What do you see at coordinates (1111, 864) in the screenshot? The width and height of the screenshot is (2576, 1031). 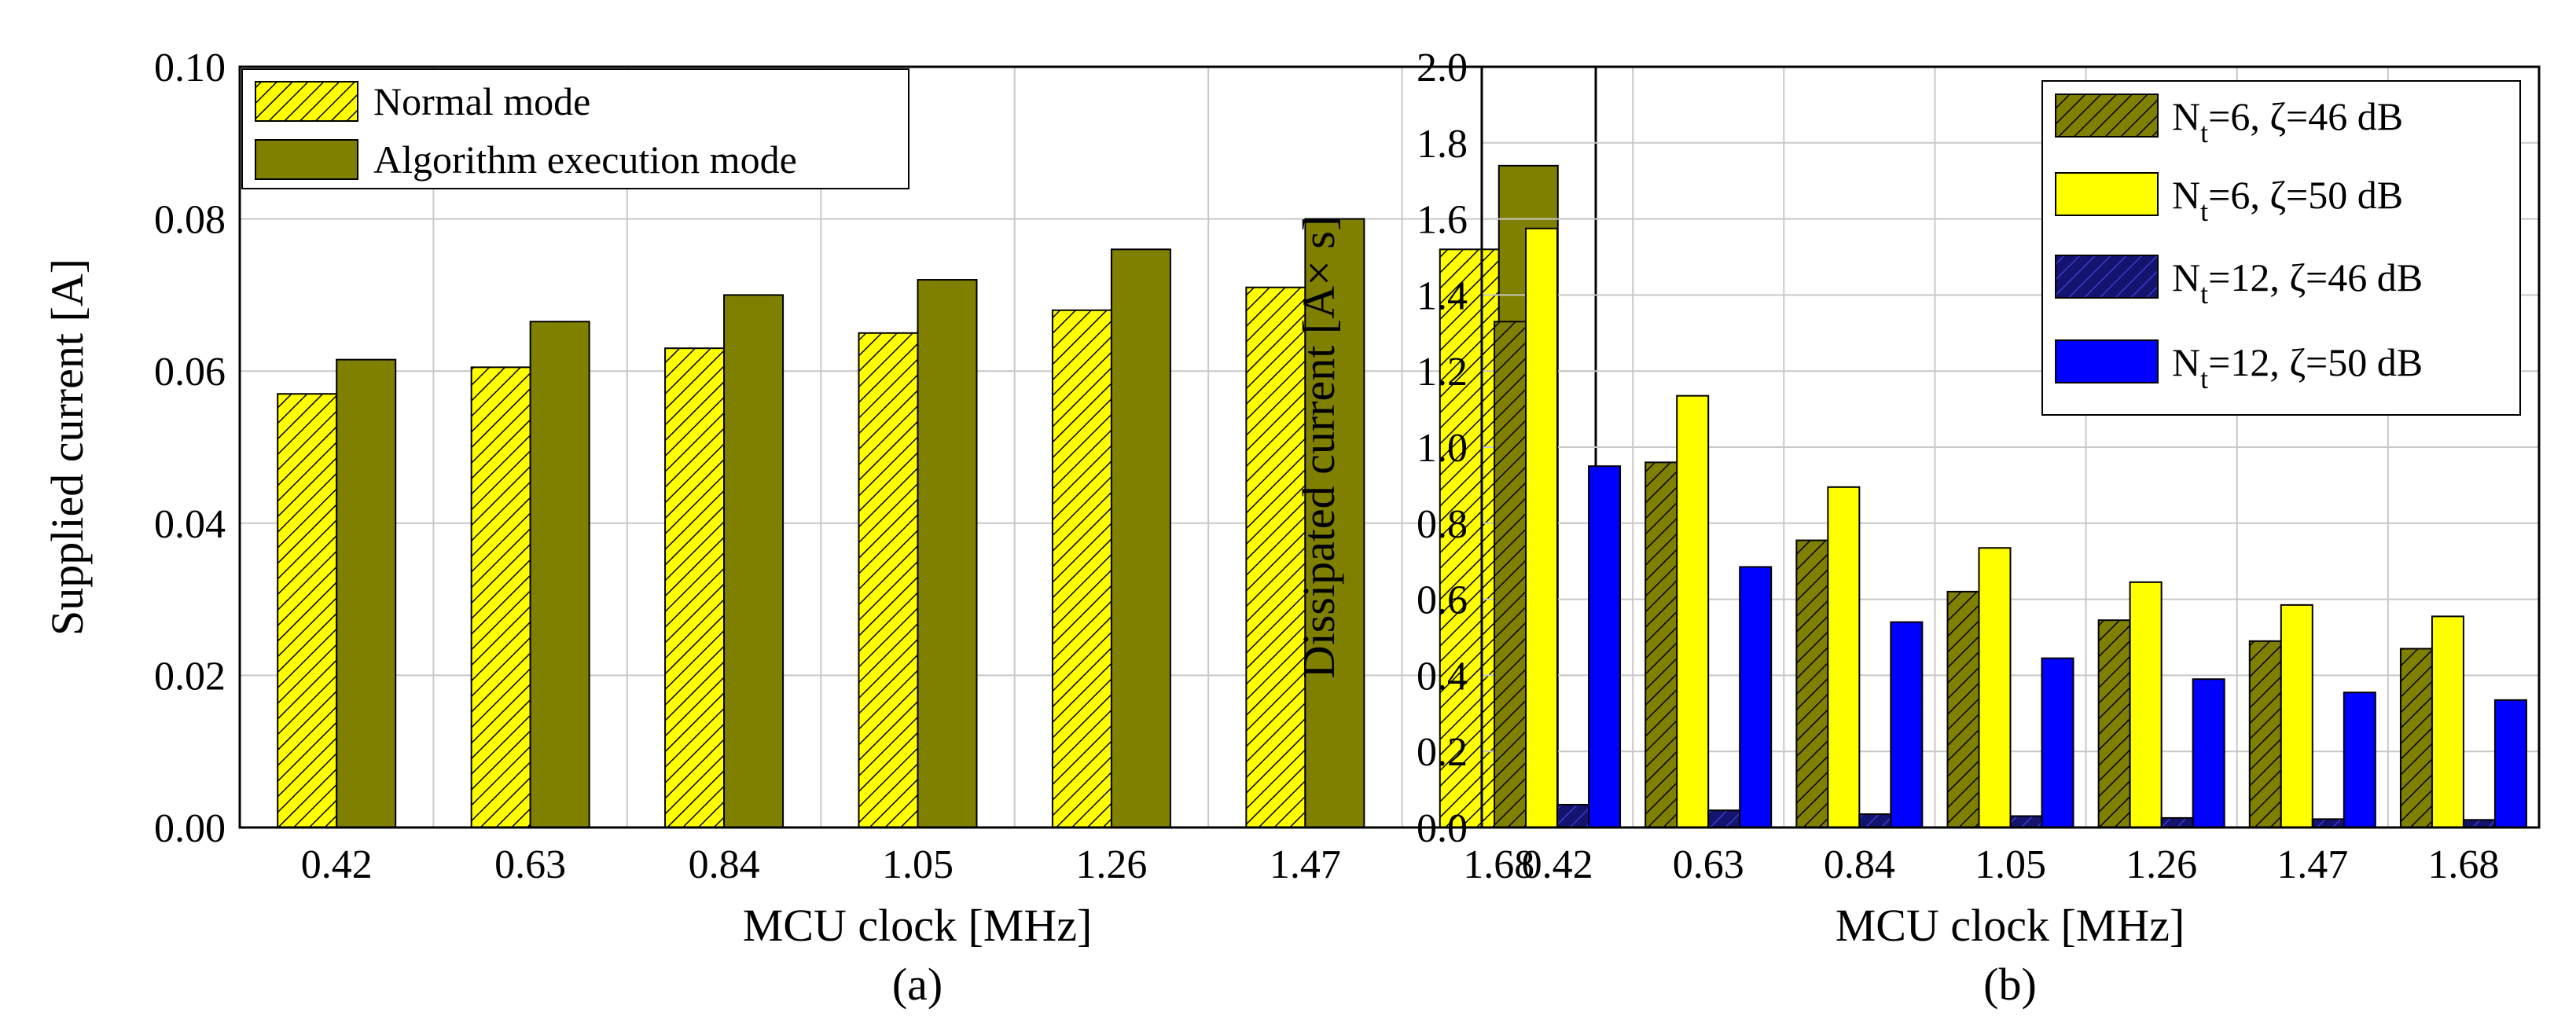 I see `chart-a-x-tick-label: 1.26` at bounding box center [1111, 864].